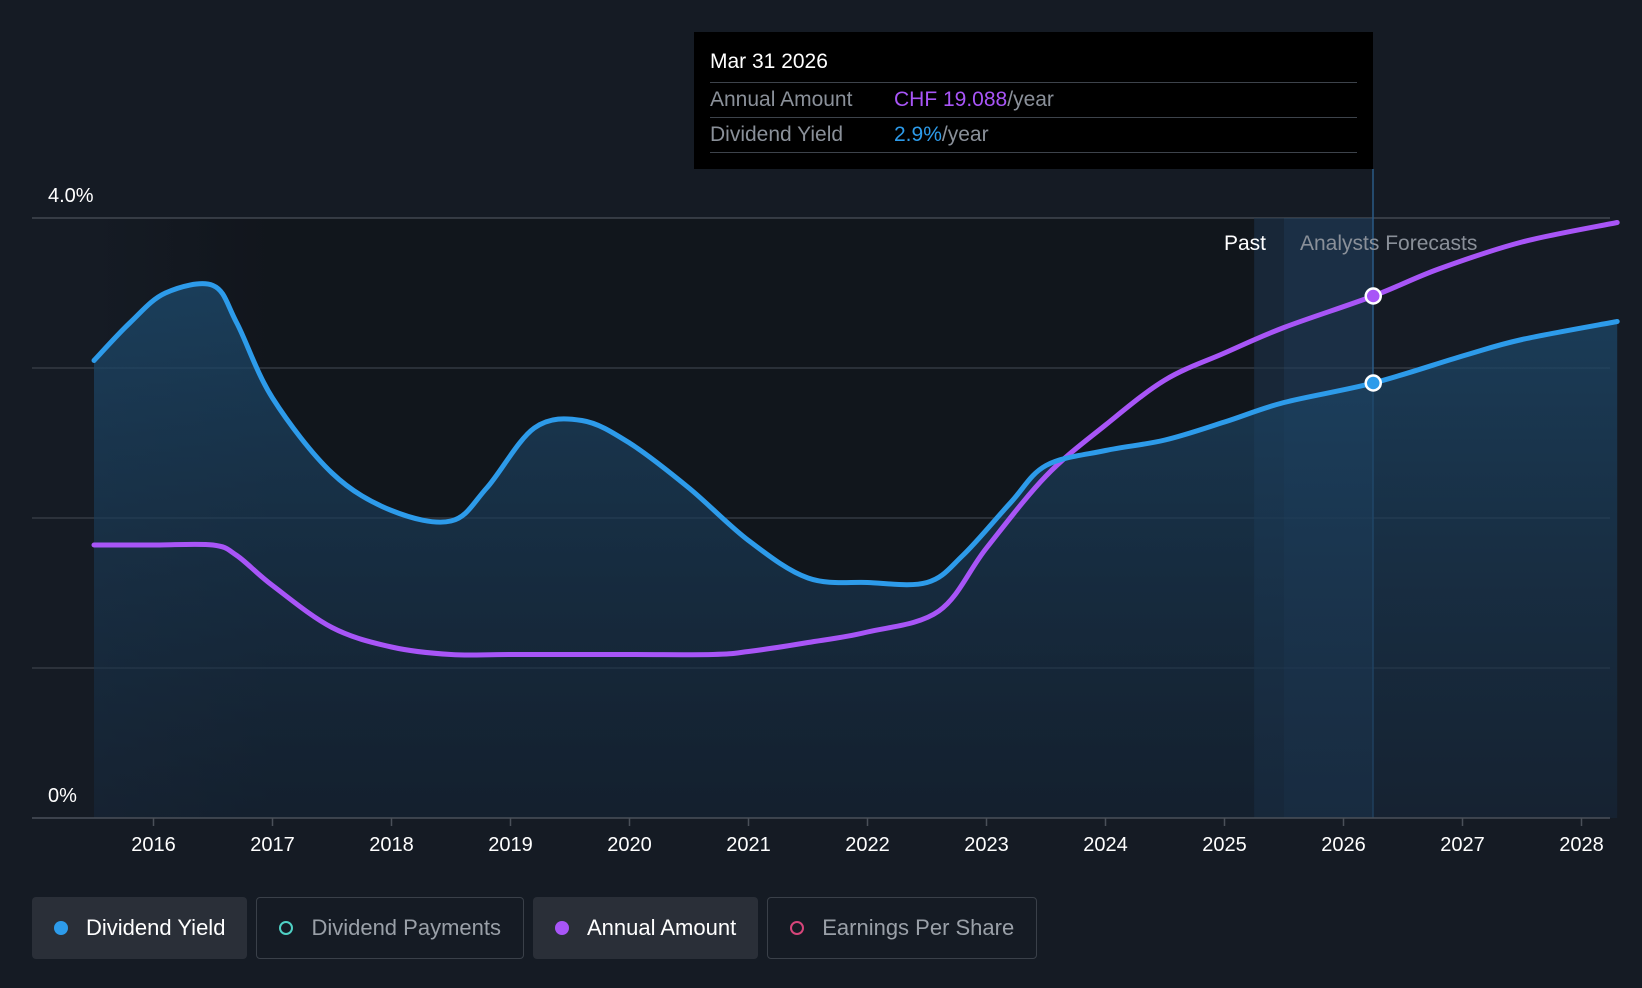 This screenshot has width=1642, height=988. Describe the element at coordinates (1033, 135) in the screenshot. I see `tooltip-row-dividend-yield: Dividend Yield 2.9%/year` at that location.